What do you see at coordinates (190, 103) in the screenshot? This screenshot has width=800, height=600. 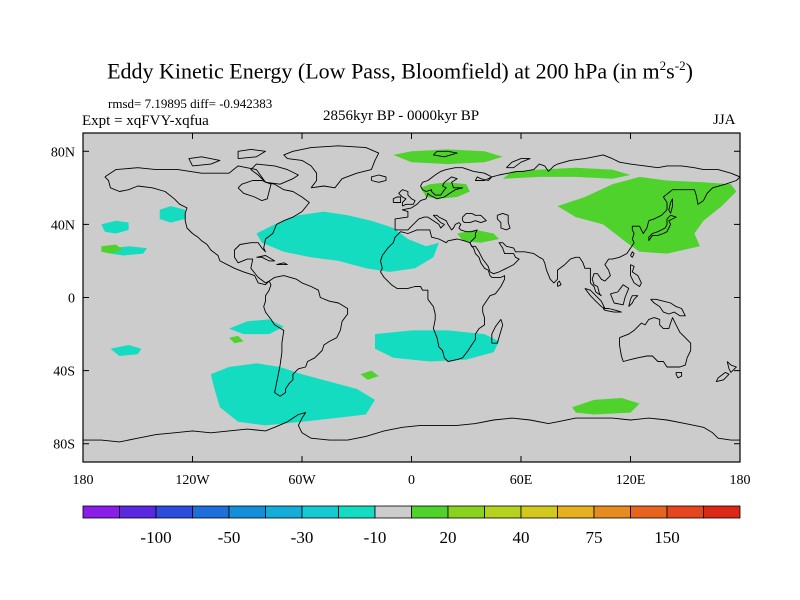 I see `stats-line: rmsd= 7.19895 diff= -0.942383` at bounding box center [190, 103].